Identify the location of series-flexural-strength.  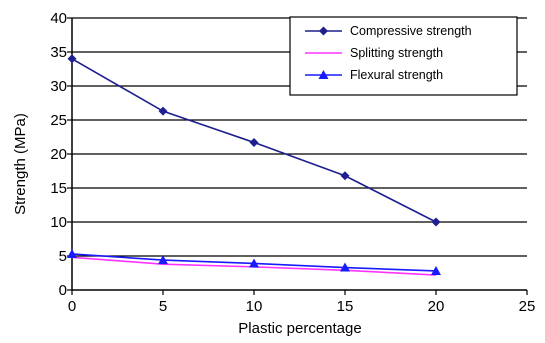
(254, 261).